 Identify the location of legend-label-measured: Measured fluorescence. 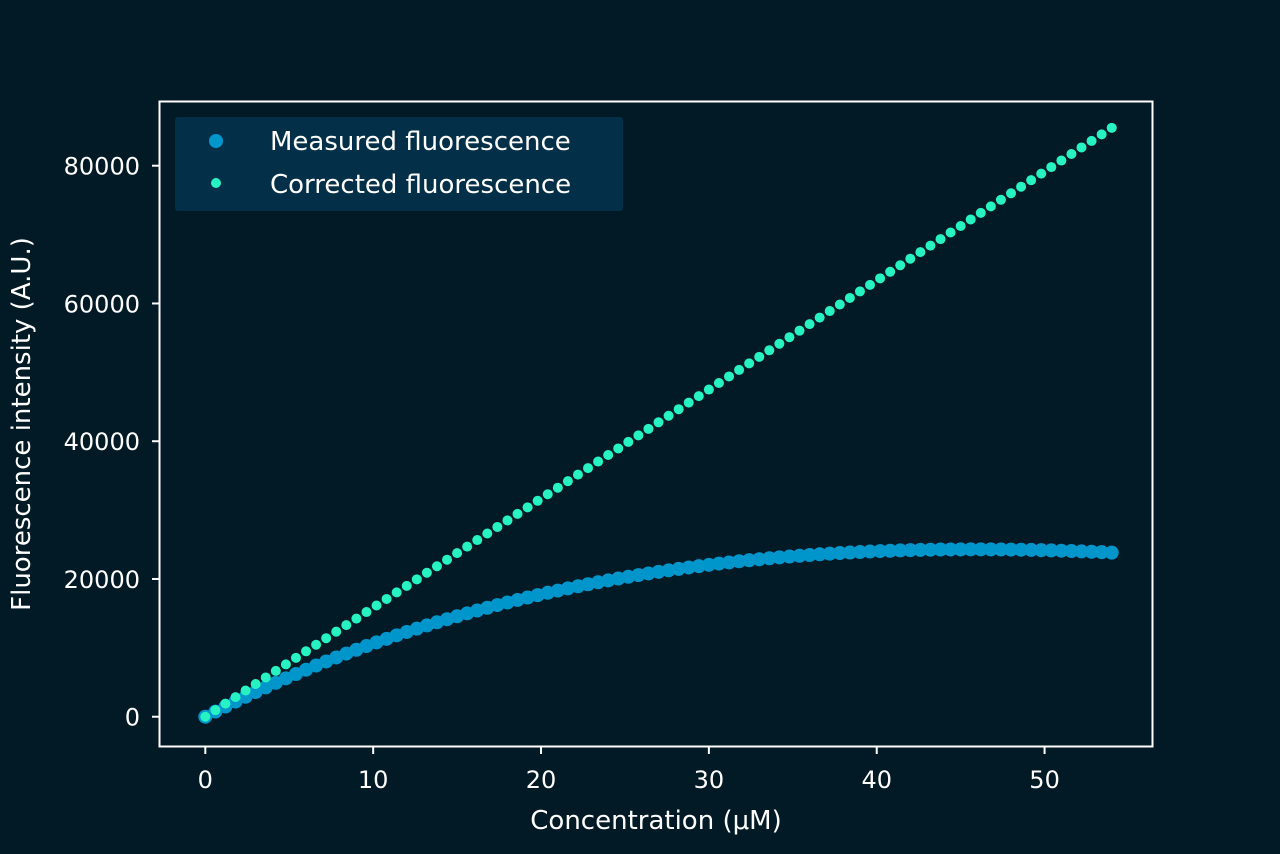
(420, 142).